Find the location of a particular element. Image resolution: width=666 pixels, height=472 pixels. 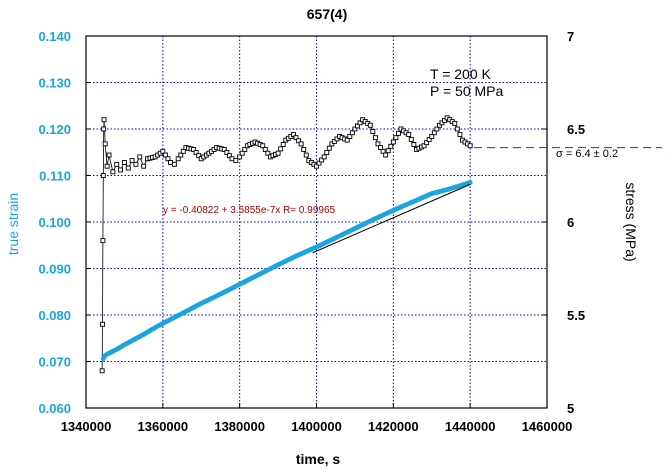

y-right-tick-label: 6 is located at coordinates (570, 222).